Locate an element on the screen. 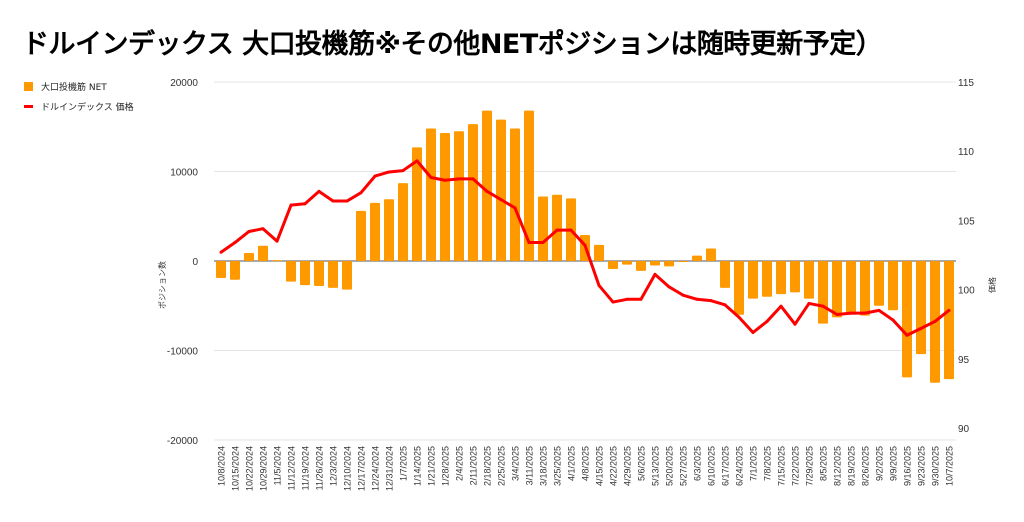 This screenshot has width=1024, height=522. bar-net-7-29-2025 is located at coordinates (809, 280).